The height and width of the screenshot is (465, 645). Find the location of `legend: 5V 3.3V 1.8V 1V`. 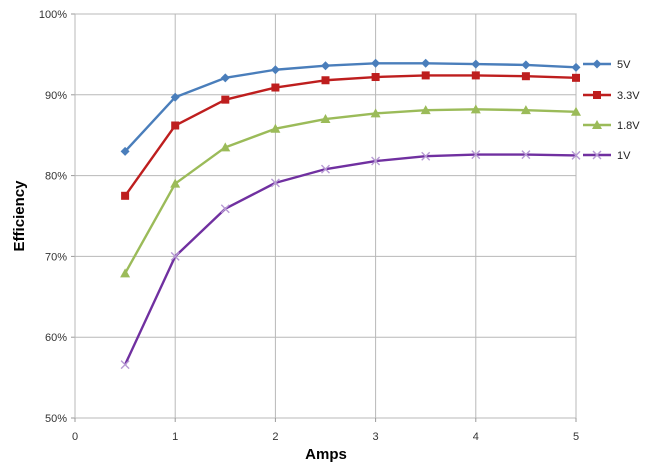

legend: 5V 3.3V 1.8V 1V is located at coordinates (611, 110).